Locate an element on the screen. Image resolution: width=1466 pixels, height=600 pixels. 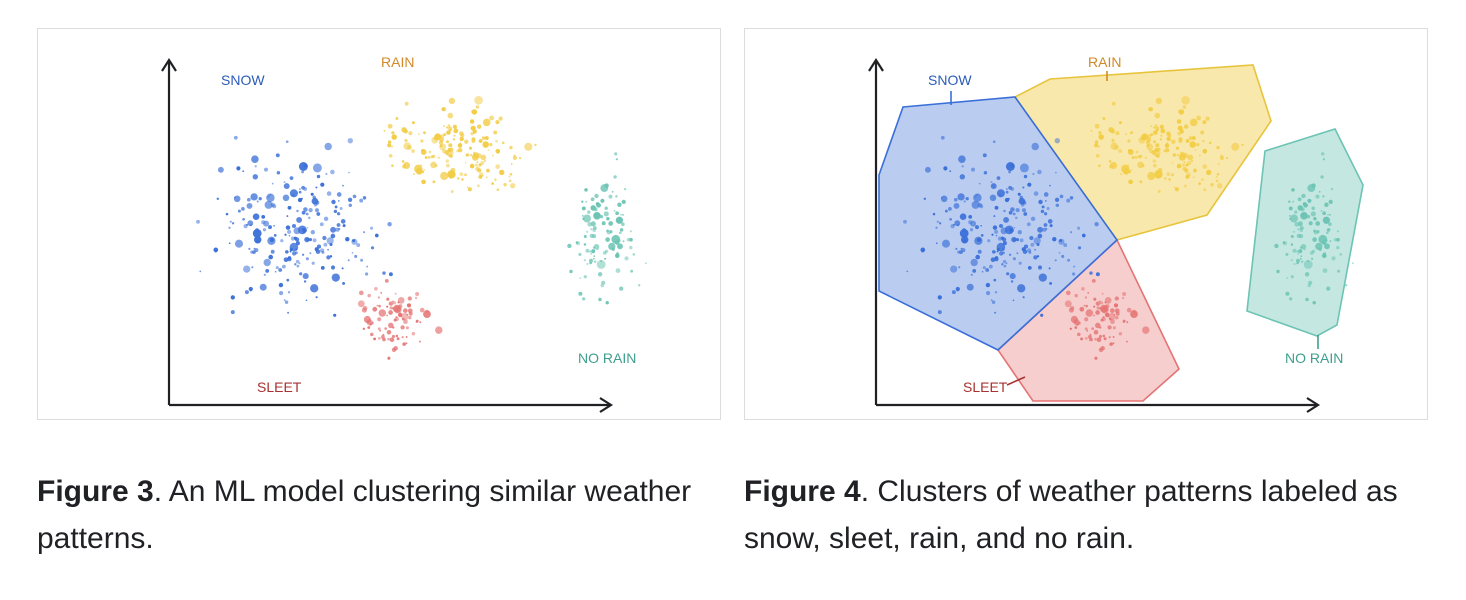
label-leader-lines is located at coordinates (1134, 228).